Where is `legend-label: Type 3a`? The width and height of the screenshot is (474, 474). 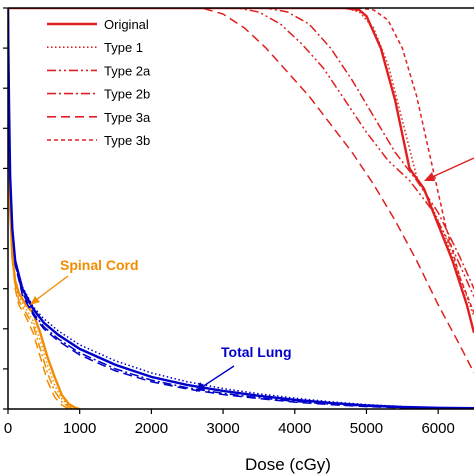
legend-label: Type 3a is located at coordinates (127, 117).